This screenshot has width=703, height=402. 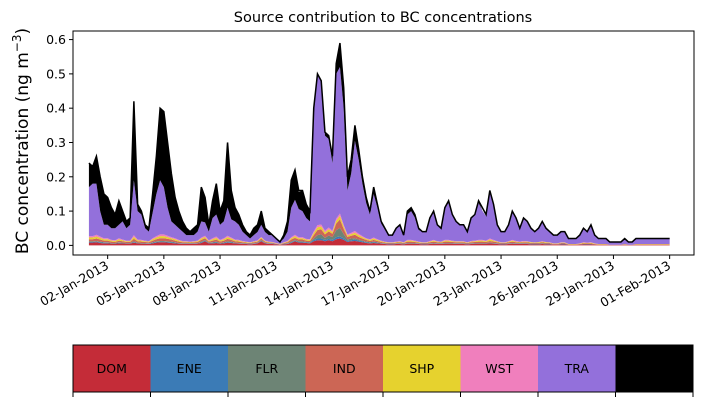 I want to click on area-shp, so click(x=379, y=230).